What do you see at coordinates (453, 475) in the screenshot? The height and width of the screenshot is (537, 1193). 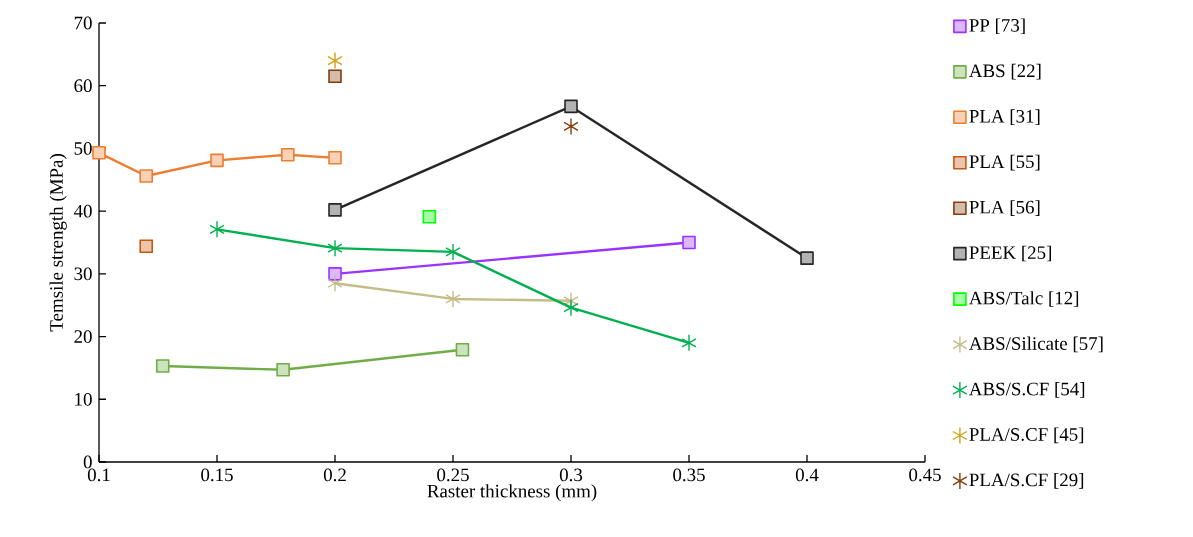 I see `x-tick-label: 0.25` at bounding box center [453, 475].